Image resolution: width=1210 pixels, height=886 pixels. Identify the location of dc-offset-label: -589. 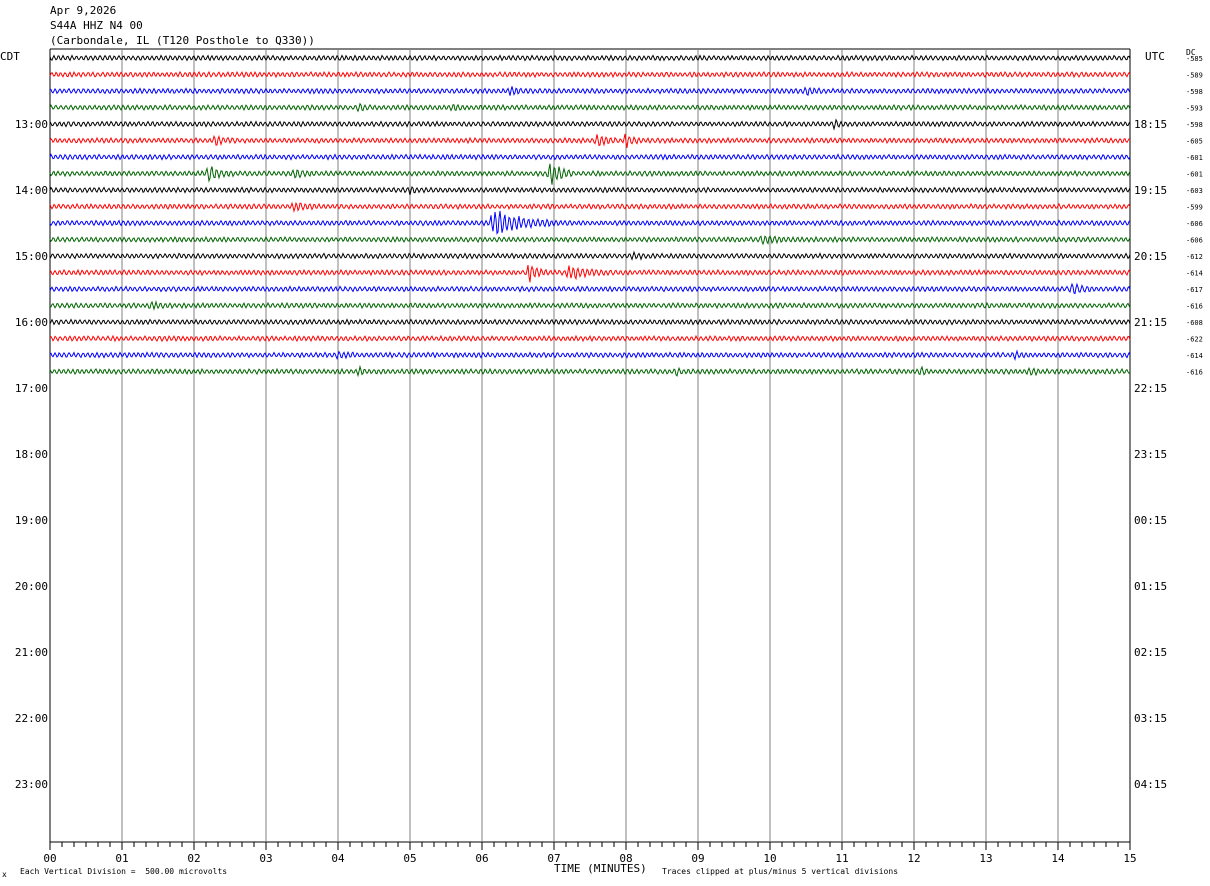
(1194, 76).